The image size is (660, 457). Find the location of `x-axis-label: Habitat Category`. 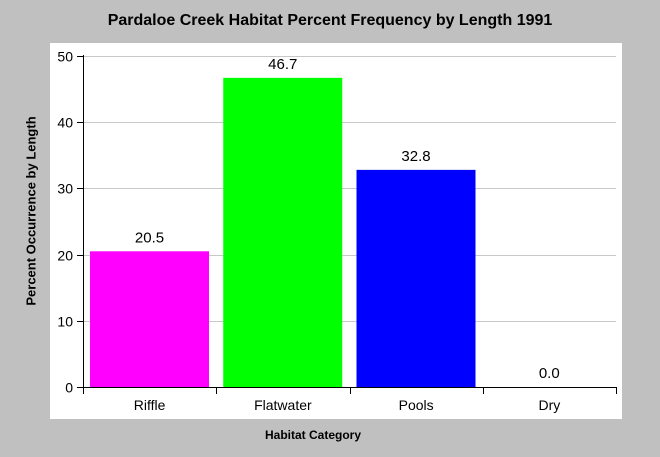

x-axis-label: Habitat Category is located at coordinates (313, 435).